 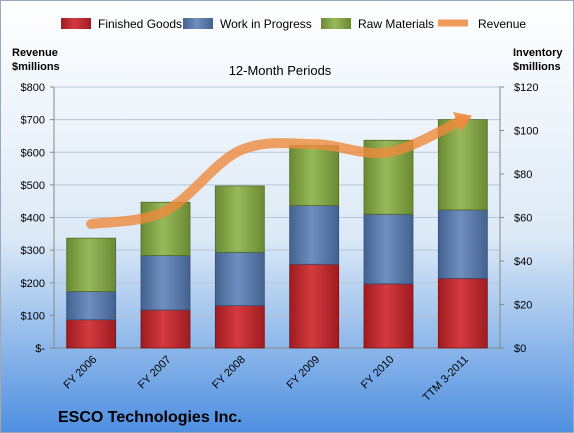 I want to click on left-tick-label: $400, so click(x=33, y=219).